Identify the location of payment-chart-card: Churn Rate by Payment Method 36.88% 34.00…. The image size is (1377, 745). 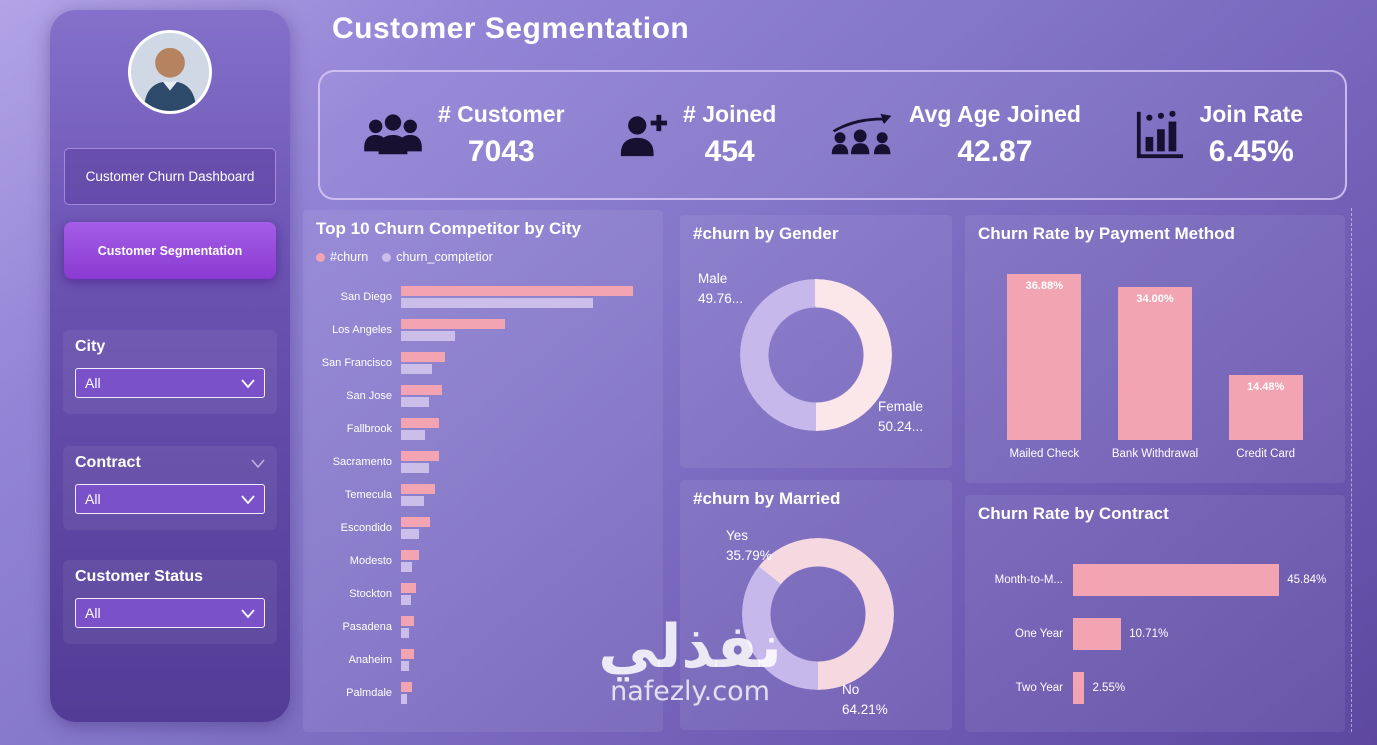
(1155, 349).